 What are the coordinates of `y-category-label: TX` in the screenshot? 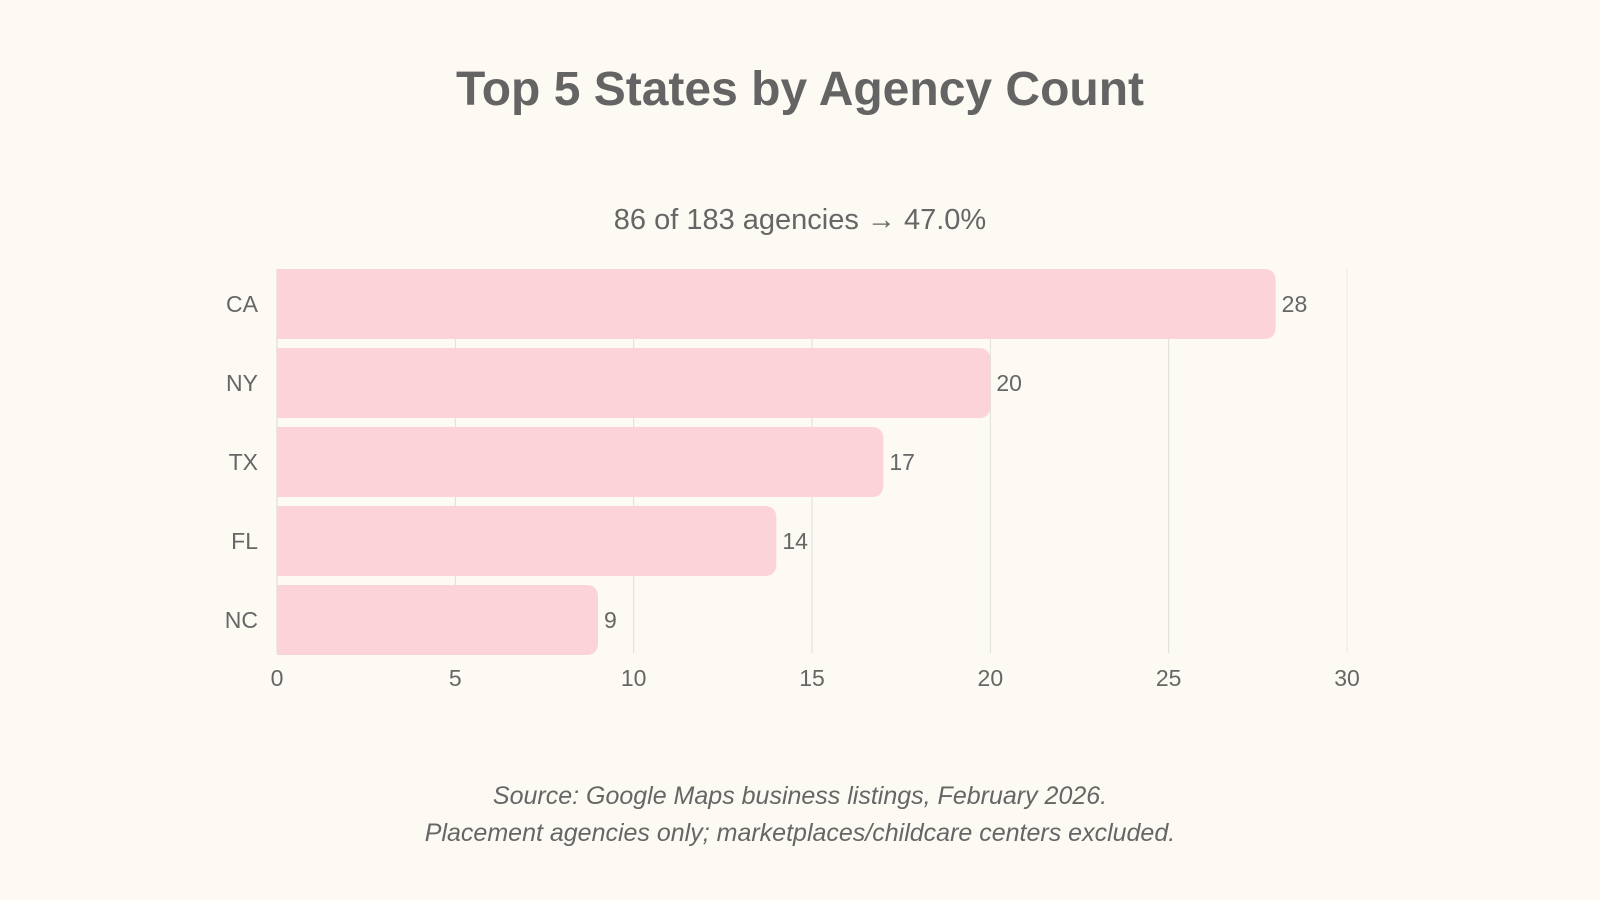 It's located at (243, 462).